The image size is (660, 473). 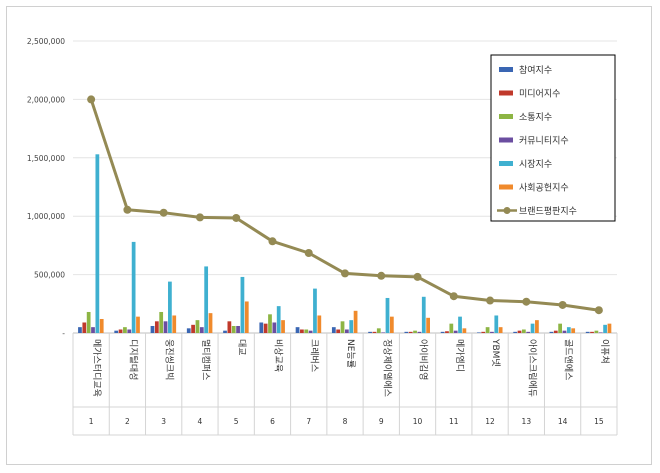 What do you see at coordinates (535, 164) in the screenshot?
I see `legend-label: 시장지수` at bounding box center [535, 164].